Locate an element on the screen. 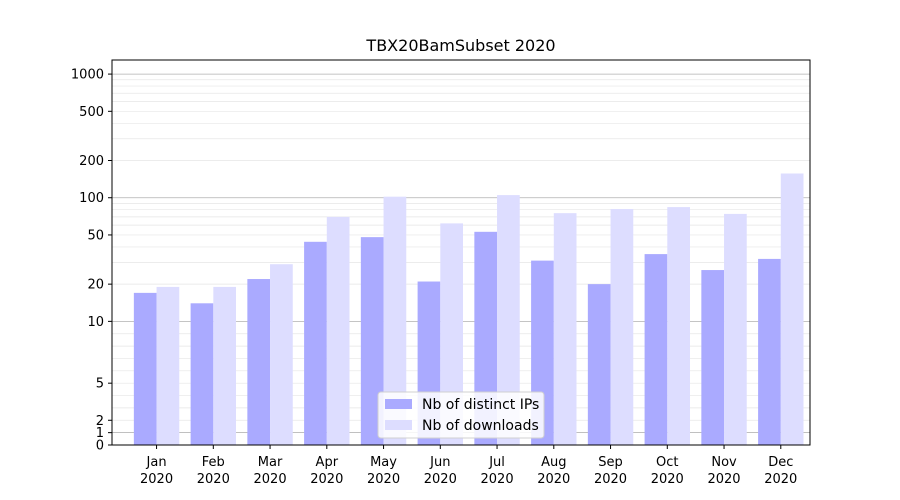 This screenshot has width=900, height=500. x-tick-label-month: Nov is located at coordinates (724, 462).